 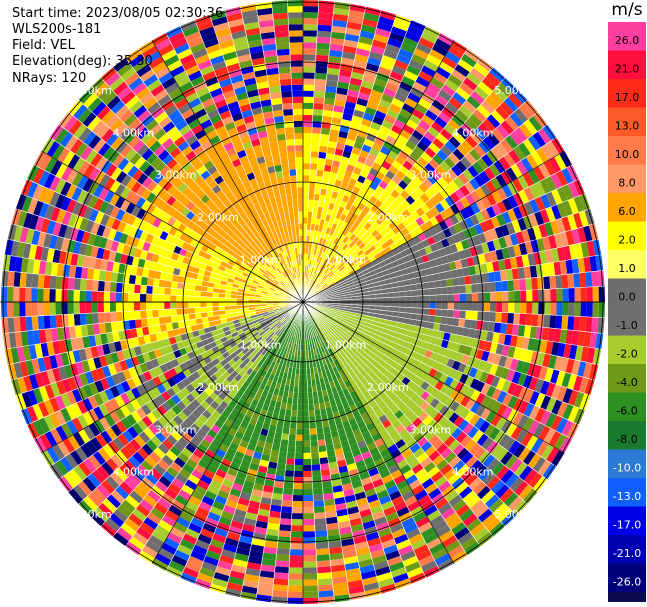 What do you see at coordinates (627, 126) in the screenshot?
I see `colorbar-tick-label: 13.0` at bounding box center [627, 126].